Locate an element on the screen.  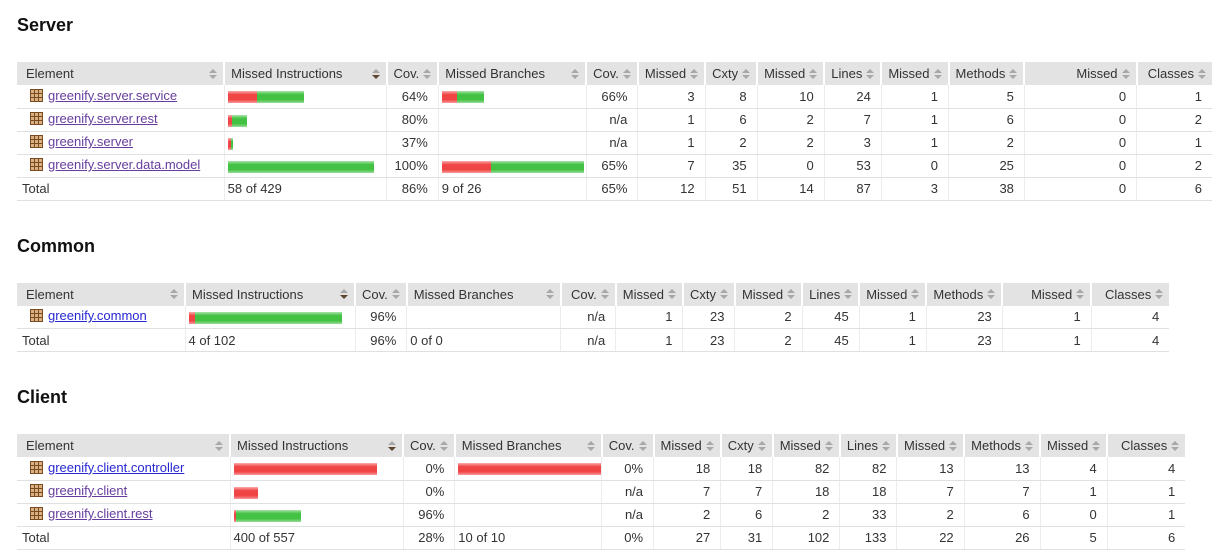
total-instructions: 400 of 557 is located at coordinates (316, 538).